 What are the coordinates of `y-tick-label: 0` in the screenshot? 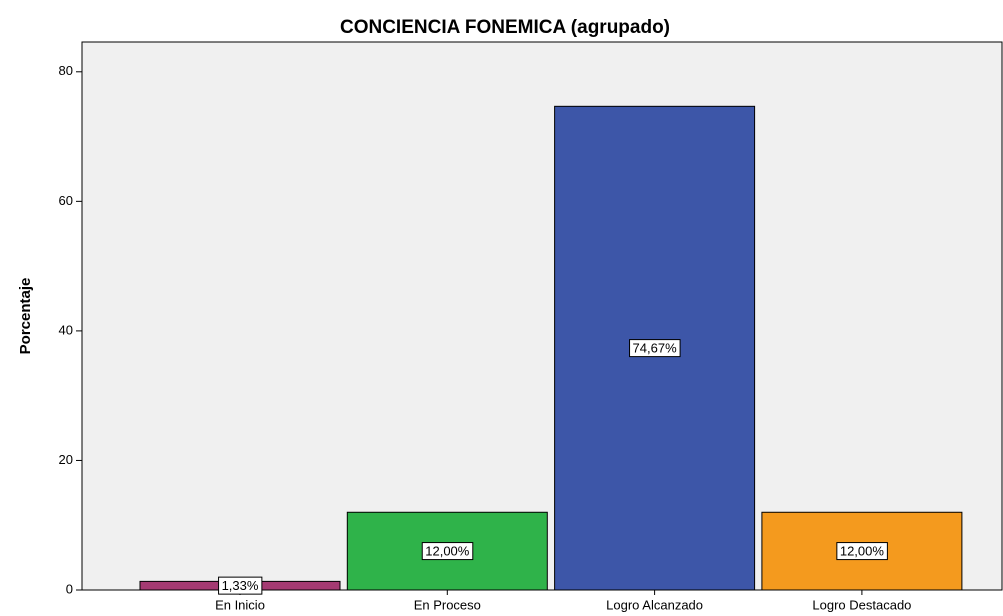 It's located at (69, 588).